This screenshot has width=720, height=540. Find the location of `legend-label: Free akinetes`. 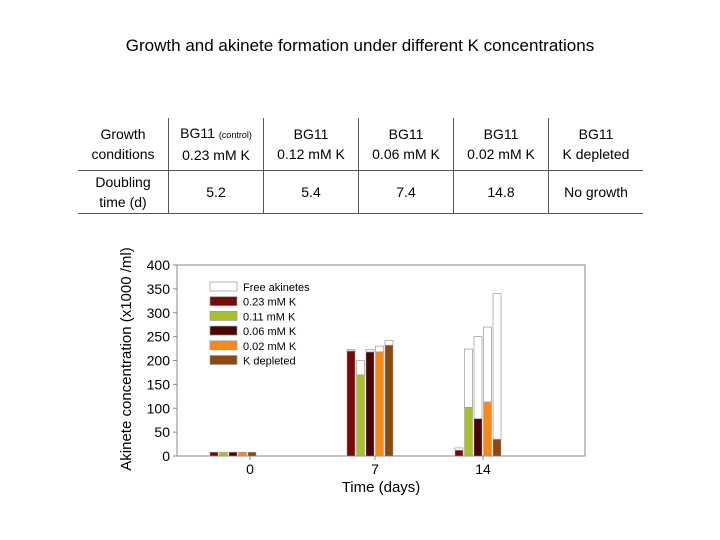

legend-label: Free akinetes is located at coordinates (276, 288).